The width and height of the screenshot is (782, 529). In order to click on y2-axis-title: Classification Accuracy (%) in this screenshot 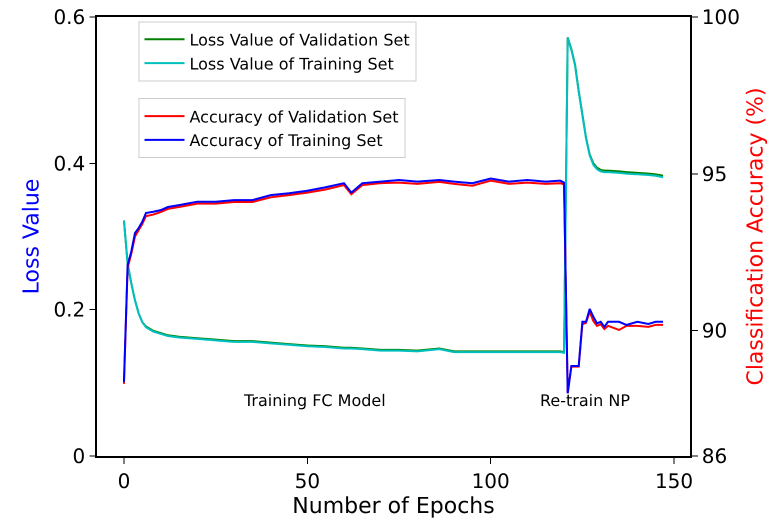, I will do `click(755, 236)`.